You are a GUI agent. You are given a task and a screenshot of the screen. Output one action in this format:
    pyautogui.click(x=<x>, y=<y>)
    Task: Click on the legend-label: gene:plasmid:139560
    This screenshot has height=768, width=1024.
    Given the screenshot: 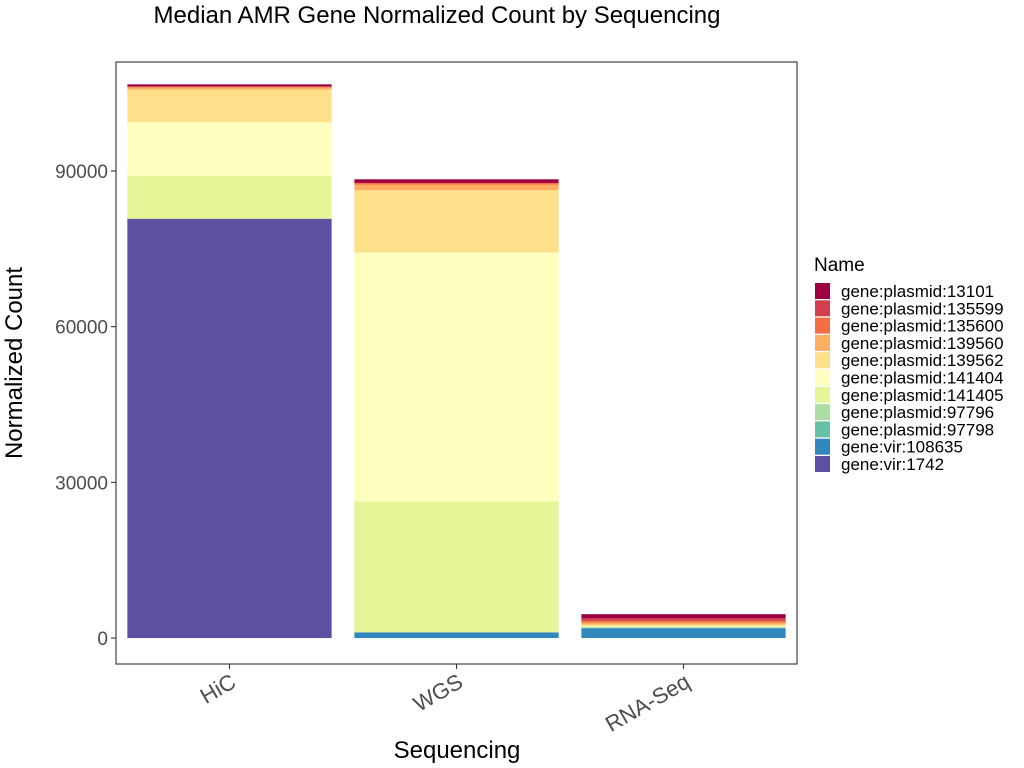 What is the action you would take?
    pyautogui.click(x=922, y=343)
    